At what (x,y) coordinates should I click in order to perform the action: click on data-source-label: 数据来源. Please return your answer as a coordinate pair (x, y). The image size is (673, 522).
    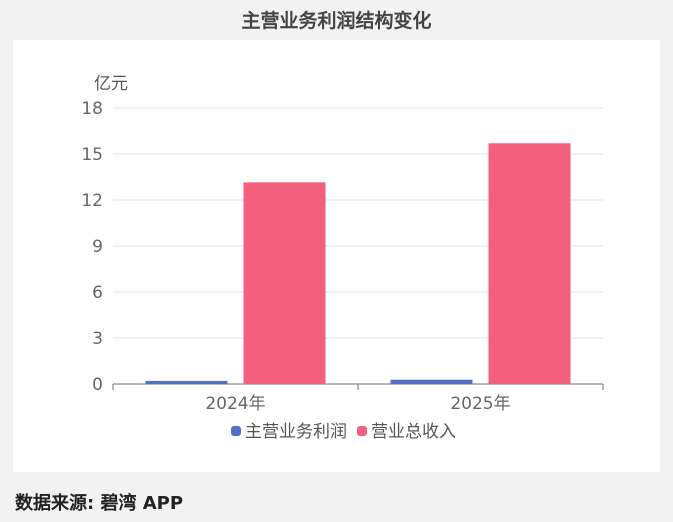
    Looking at the image, I should click on (51, 503).